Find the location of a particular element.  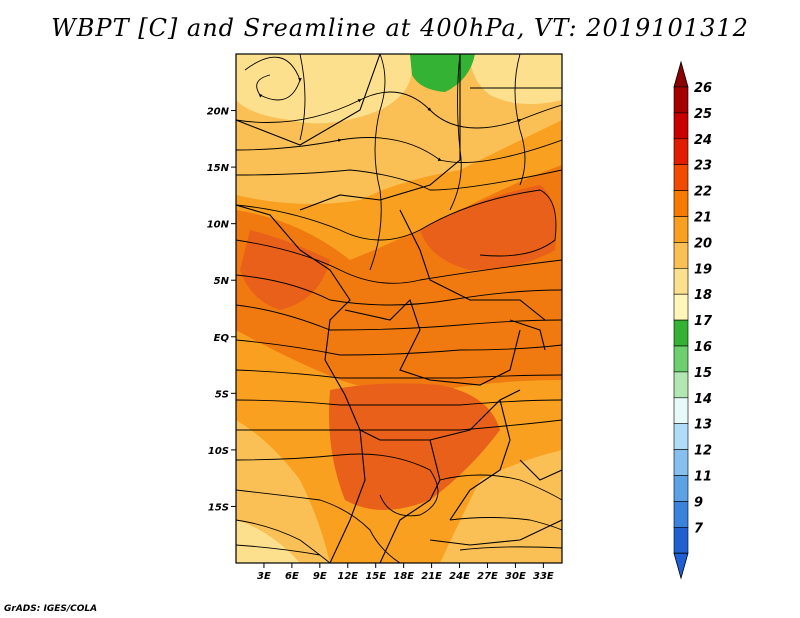

lon-label: 24E is located at coordinates (459, 576).